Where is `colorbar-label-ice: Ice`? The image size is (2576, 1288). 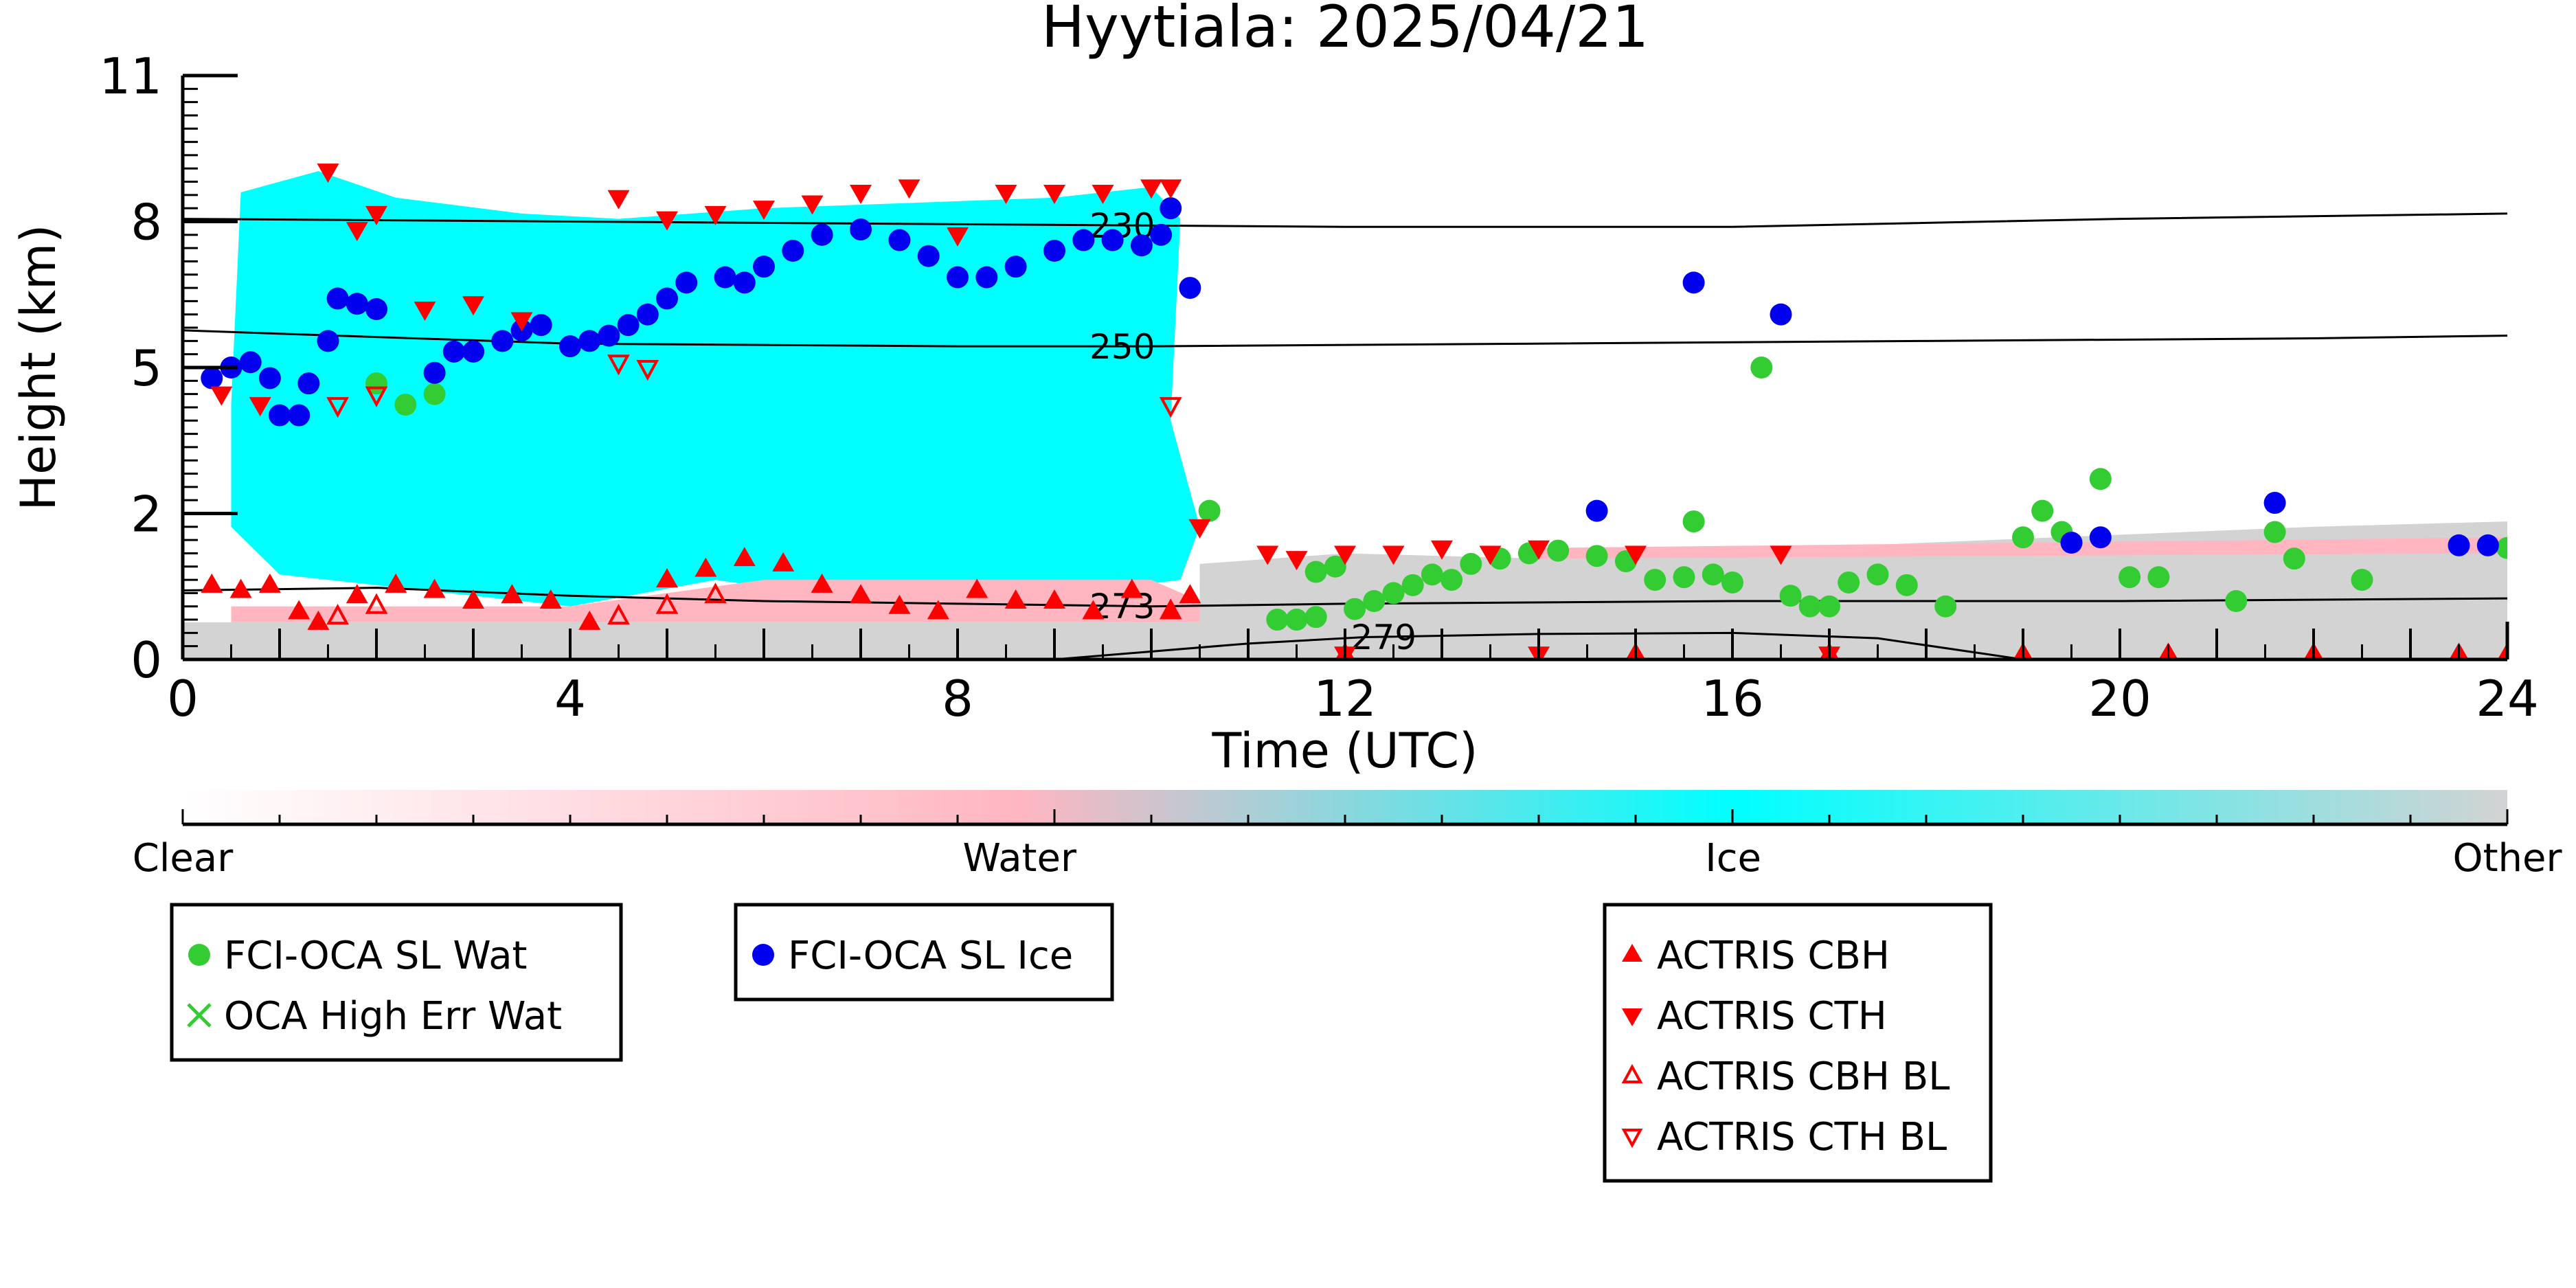 colorbar-label-ice: Ice is located at coordinates (1733, 858).